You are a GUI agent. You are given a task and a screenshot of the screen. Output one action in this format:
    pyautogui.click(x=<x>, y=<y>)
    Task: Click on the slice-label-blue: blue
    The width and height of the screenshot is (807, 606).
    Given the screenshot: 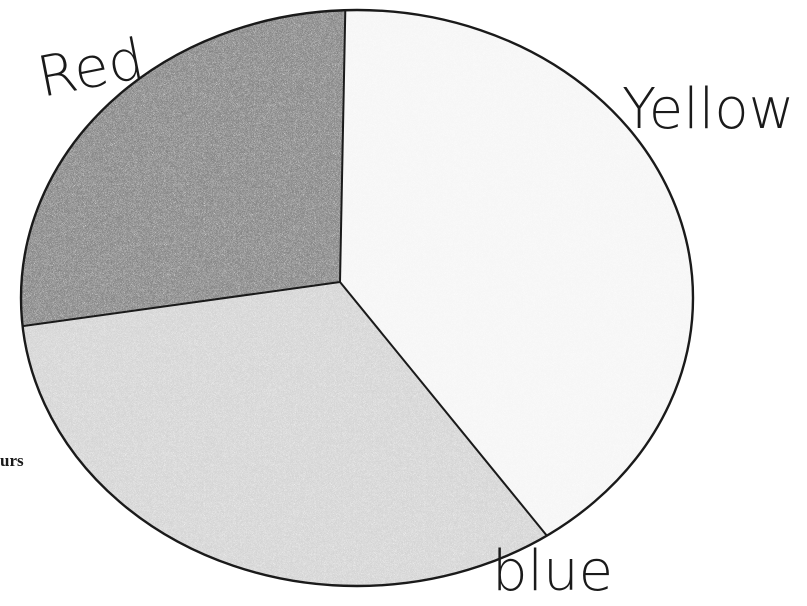 What is the action you would take?
    pyautogui.click(x=552, y=570)
    